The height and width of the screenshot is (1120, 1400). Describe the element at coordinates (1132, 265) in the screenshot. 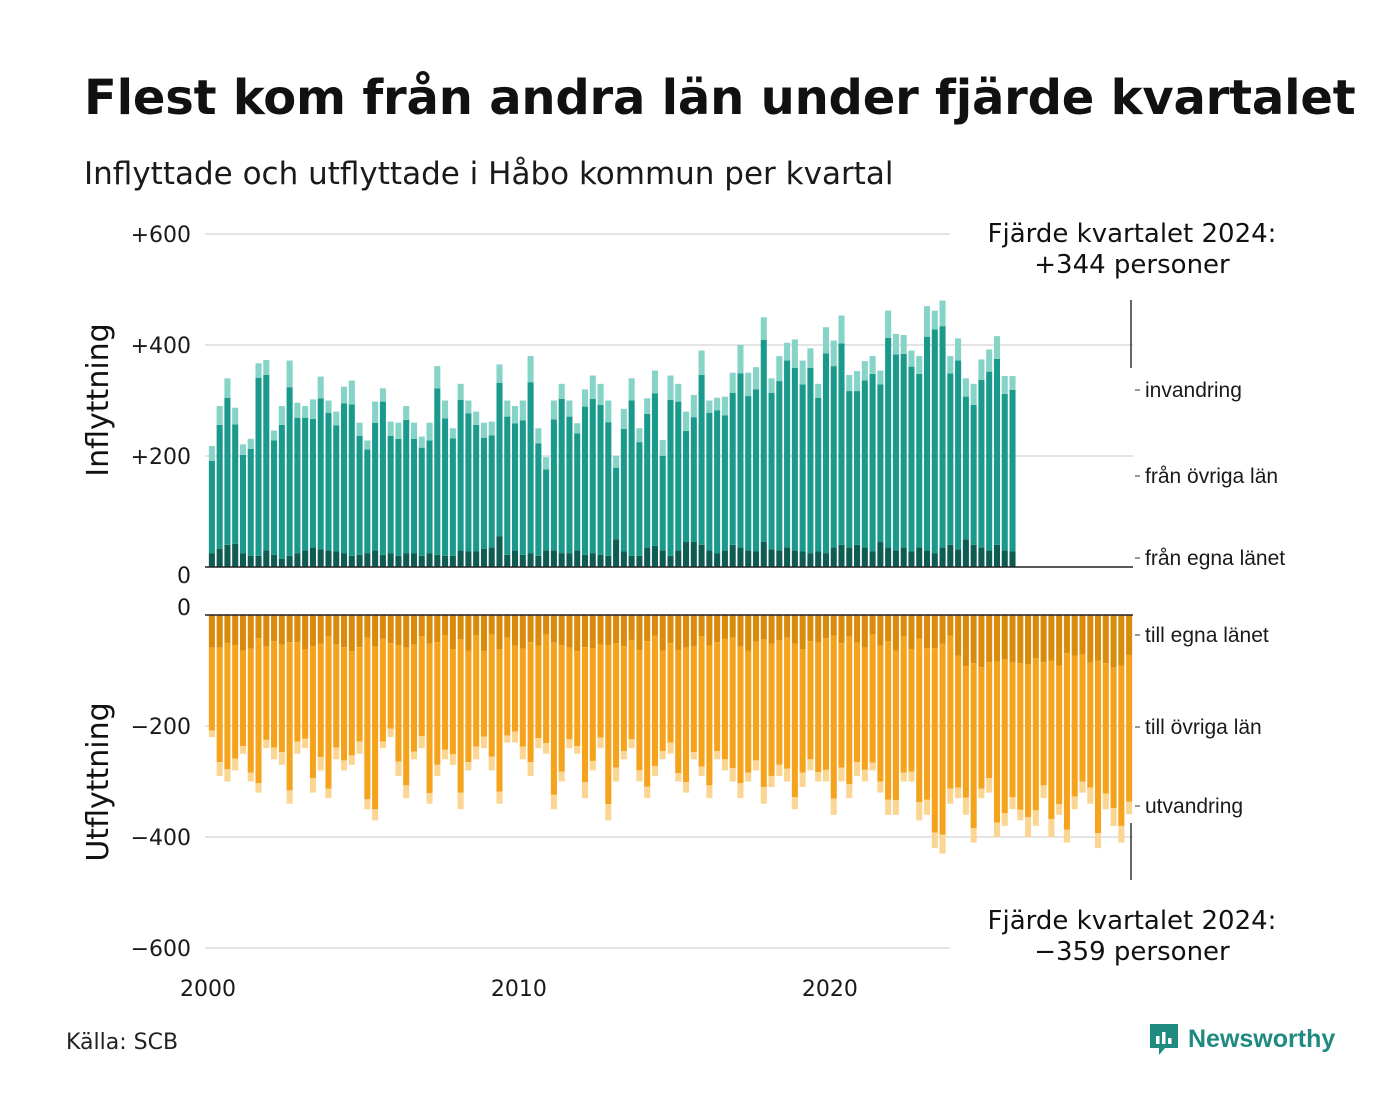

I see `inflow-callout-value: +344 personer` at that location.